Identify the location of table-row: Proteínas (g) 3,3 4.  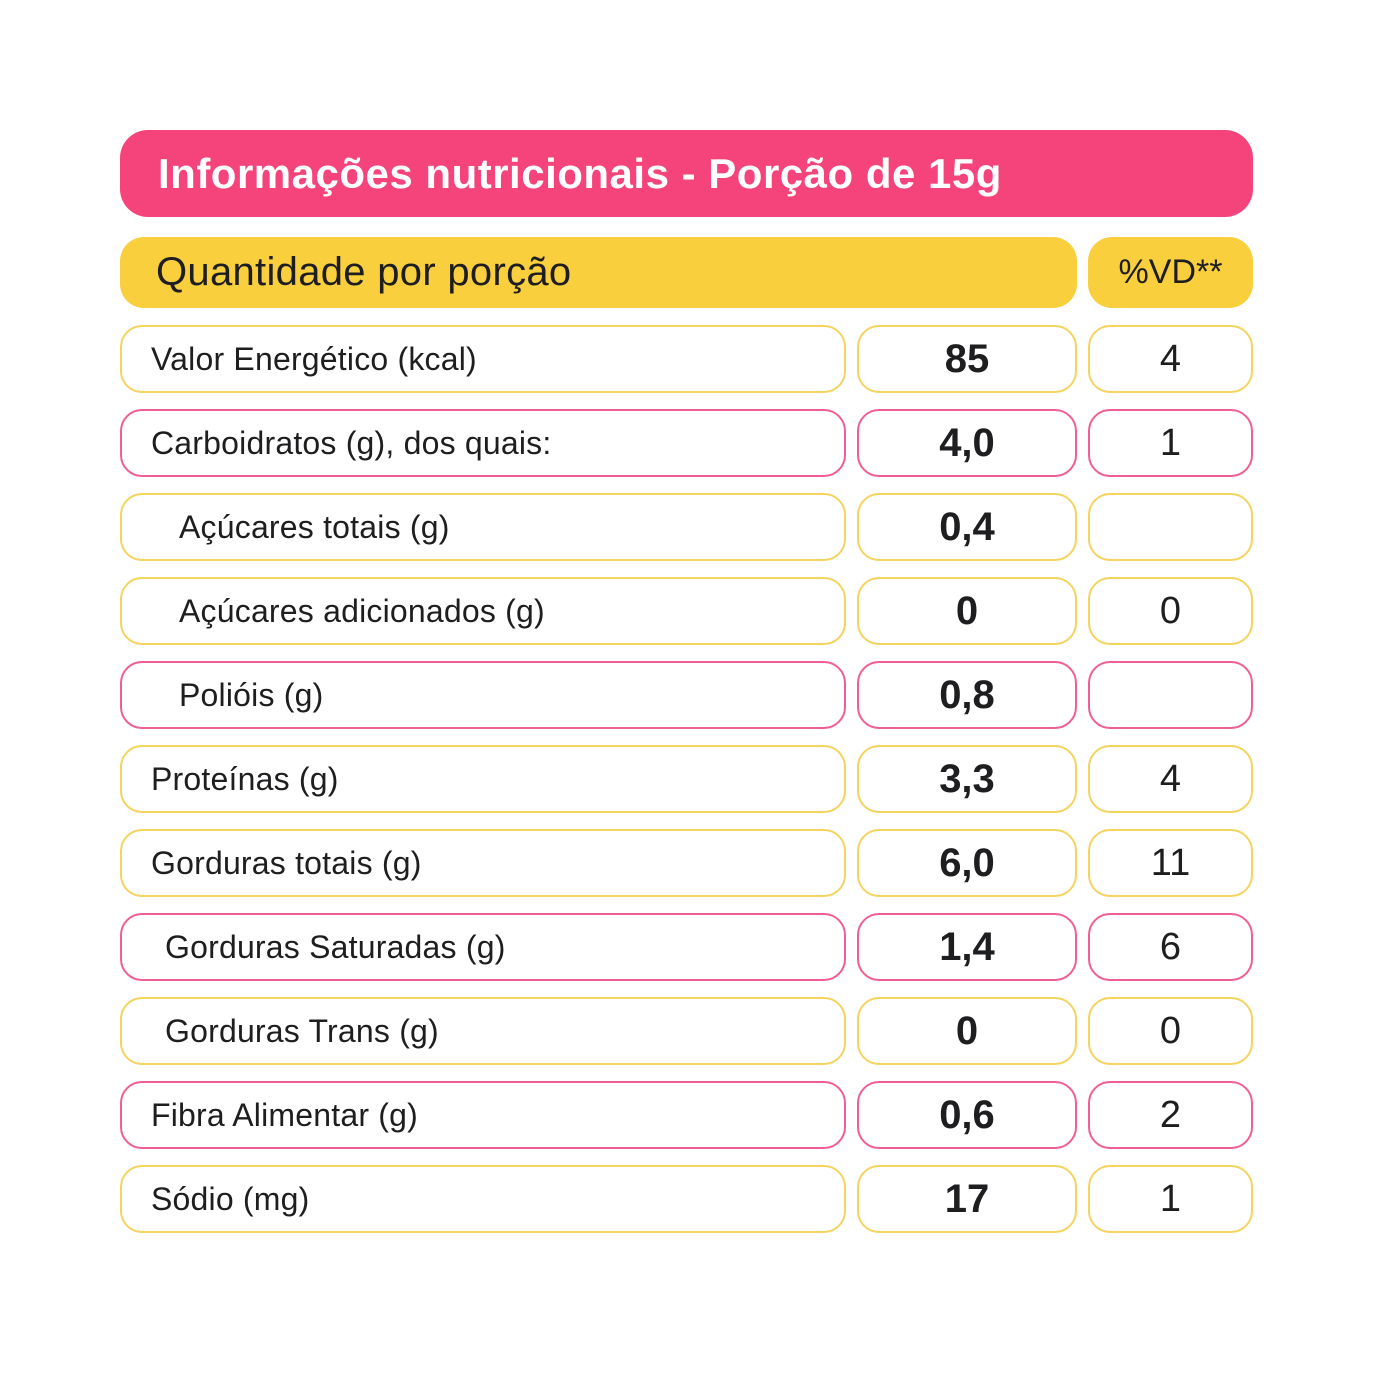
(686, 779).